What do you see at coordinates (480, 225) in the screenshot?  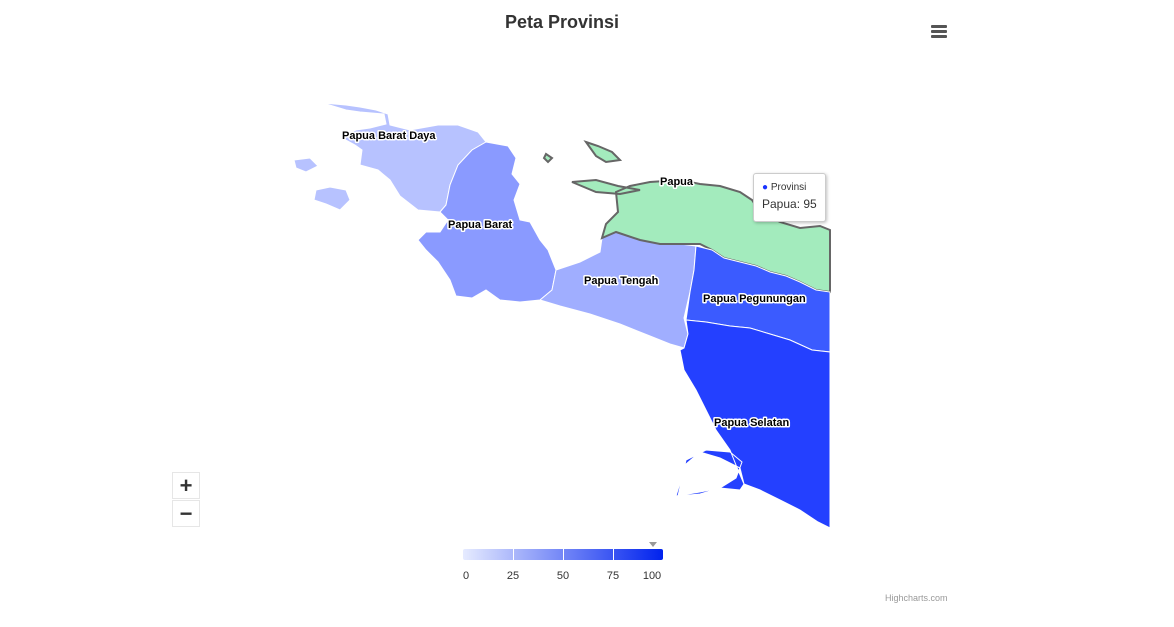 I see `region-label-papua-barat: Papua Barat` at bounding box center [480, 225].